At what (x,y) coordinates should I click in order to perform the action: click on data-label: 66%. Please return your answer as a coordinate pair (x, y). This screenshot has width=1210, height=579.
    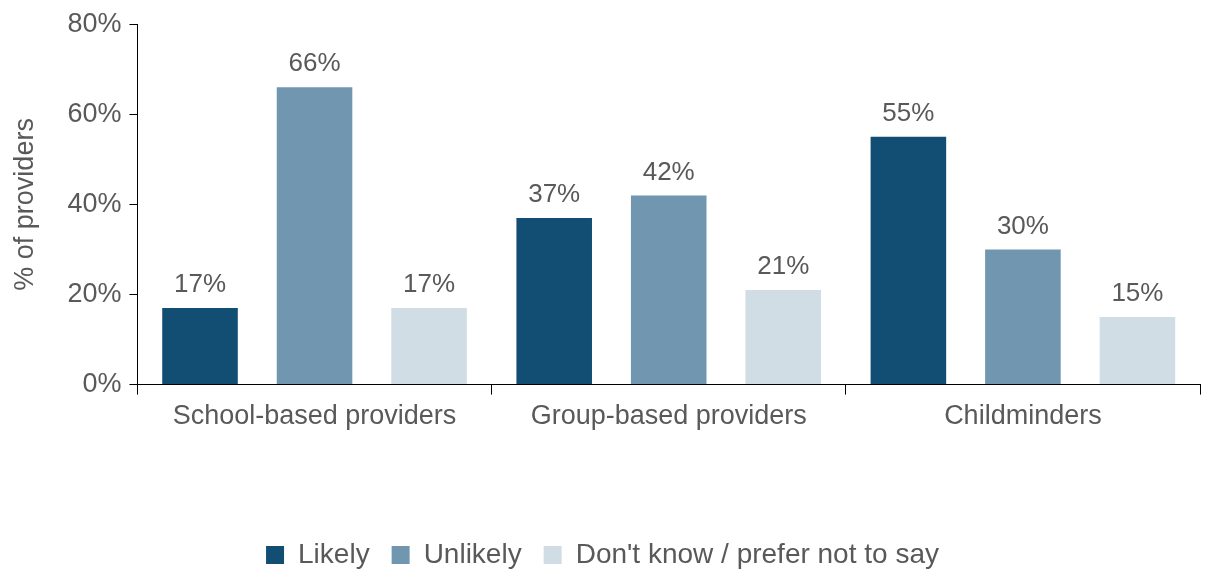
    Looking at the image, I should click on (314, 62).